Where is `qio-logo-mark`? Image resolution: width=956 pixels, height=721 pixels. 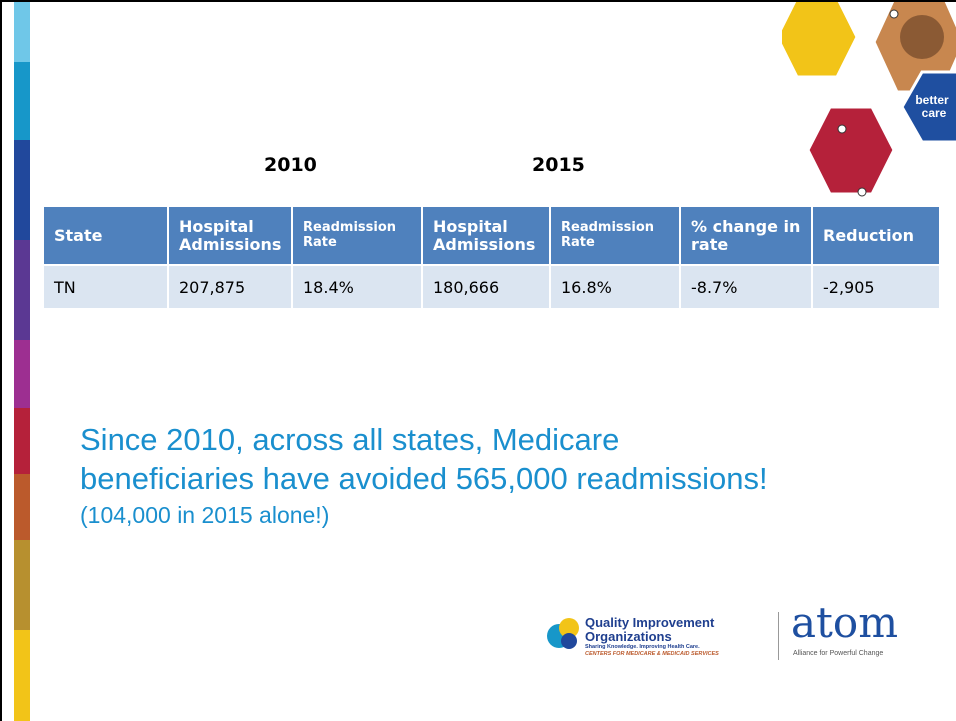 qio-logo-mark is located at coordinates (563, 633).